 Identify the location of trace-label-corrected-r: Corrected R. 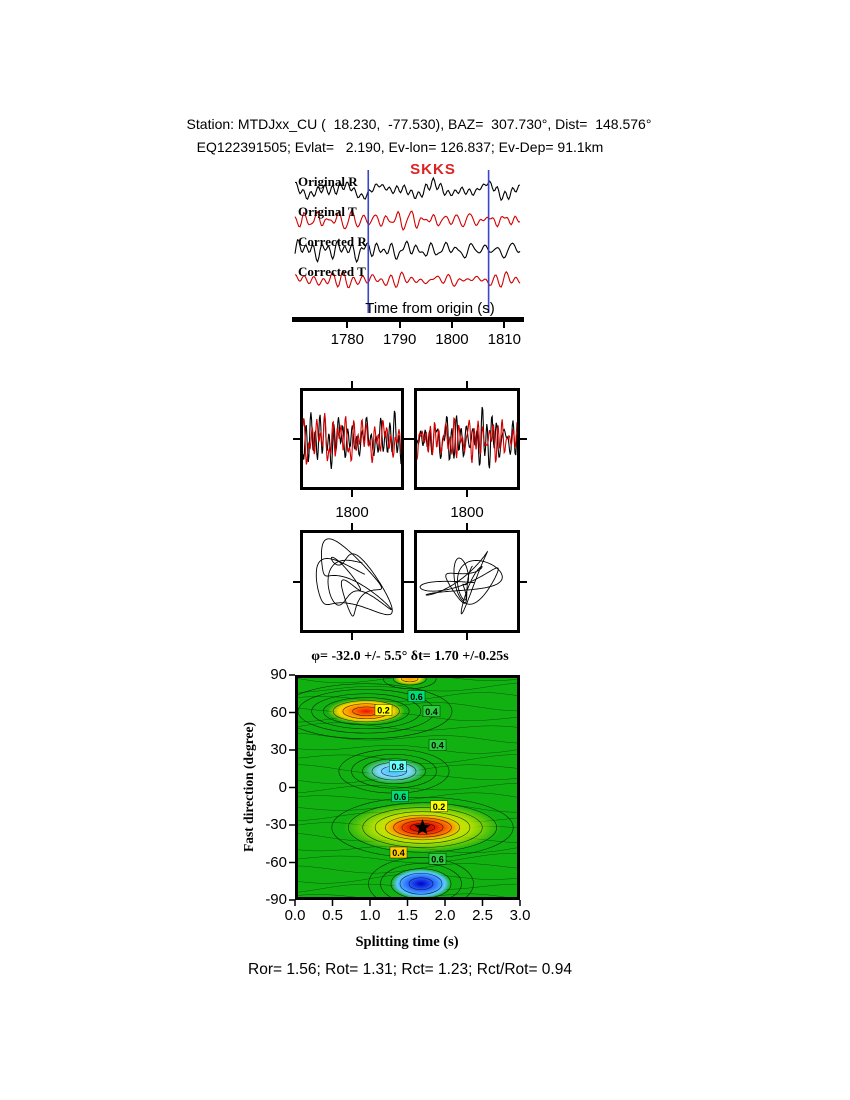
(332, 241).